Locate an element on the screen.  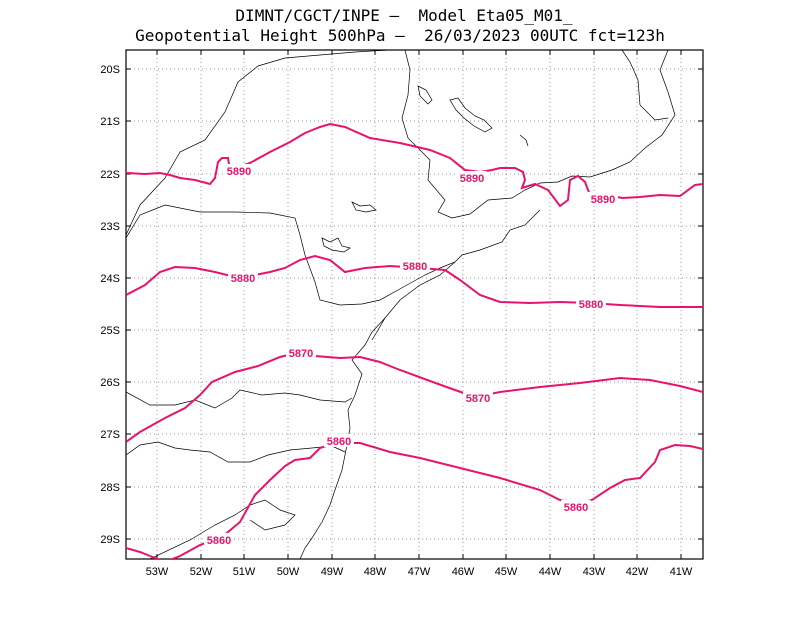
lat-tick-label: 28S is located at coordinates (110, 488).